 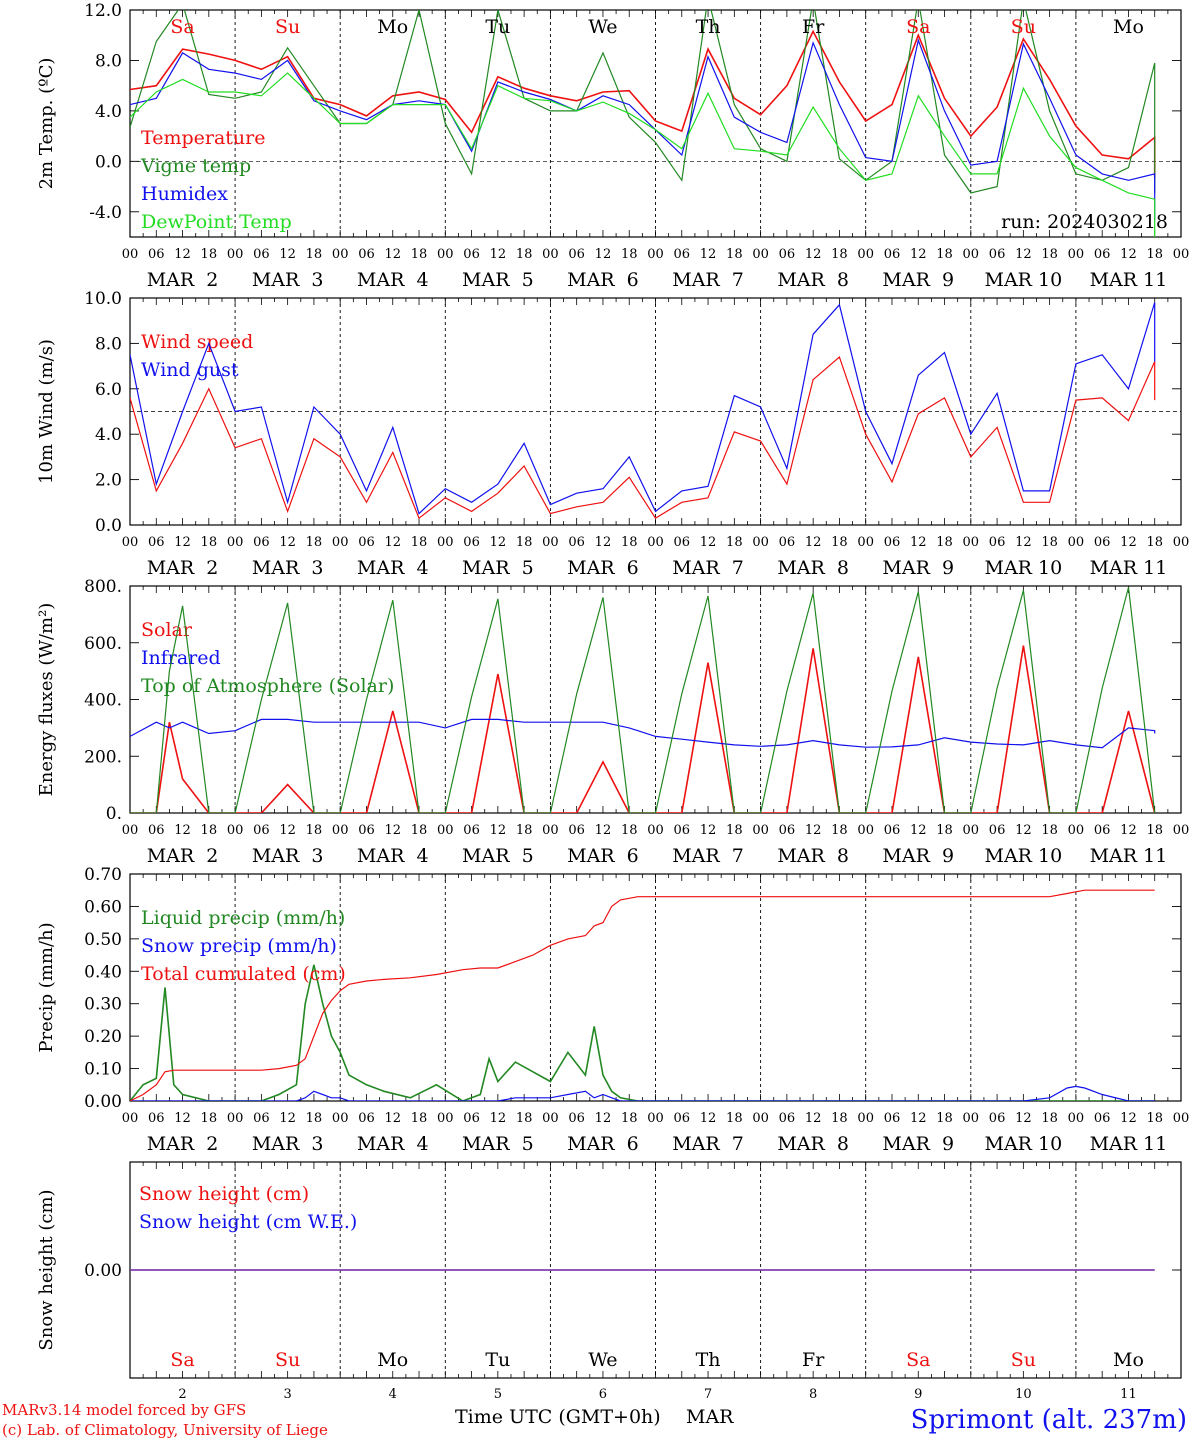 I want to click on station-name: Sprimont (alt. 237m), so click(x=1049, y=1420).